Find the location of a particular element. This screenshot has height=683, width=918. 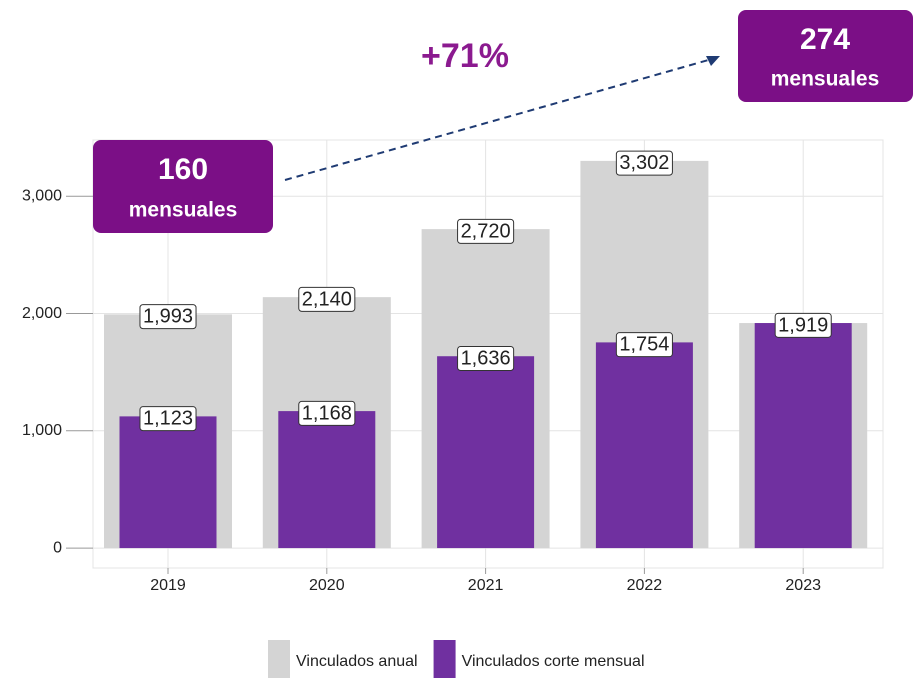

start-box is located at coordinates (183, 186).